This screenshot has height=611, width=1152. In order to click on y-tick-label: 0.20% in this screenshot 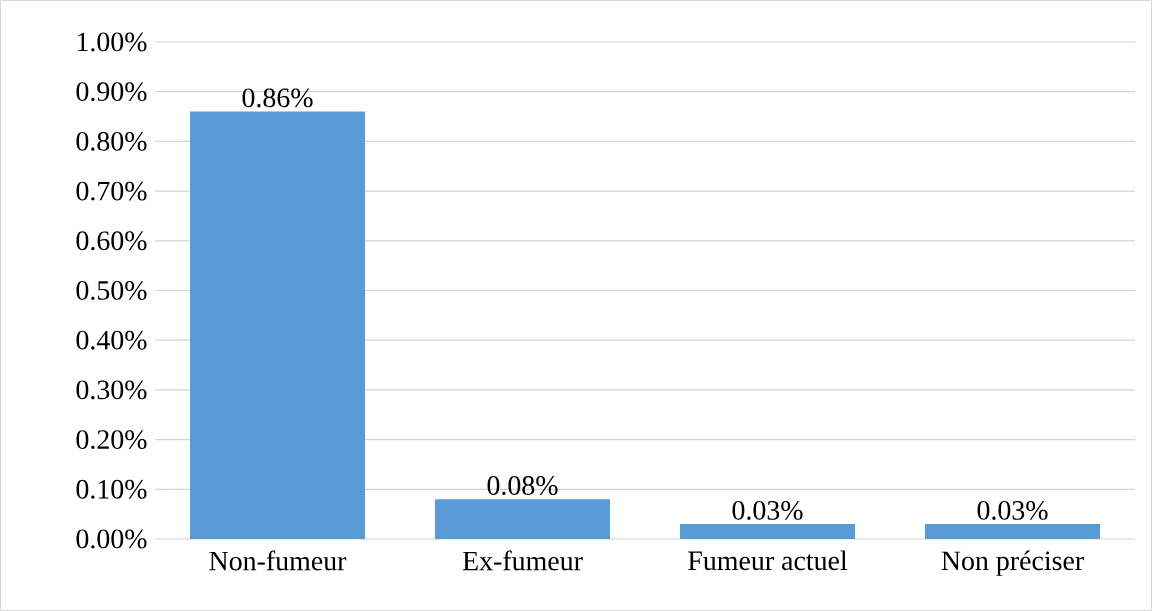, I will do `click(111, 440)`.